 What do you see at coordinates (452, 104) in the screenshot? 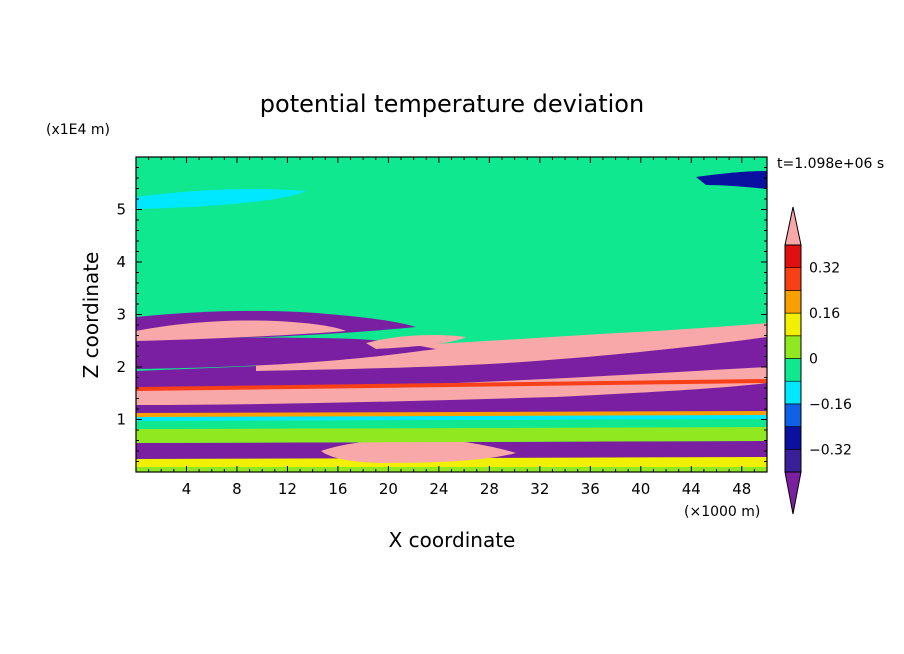
I see `chart-title: potential temperature deviation` at bounding box center [452, 104].